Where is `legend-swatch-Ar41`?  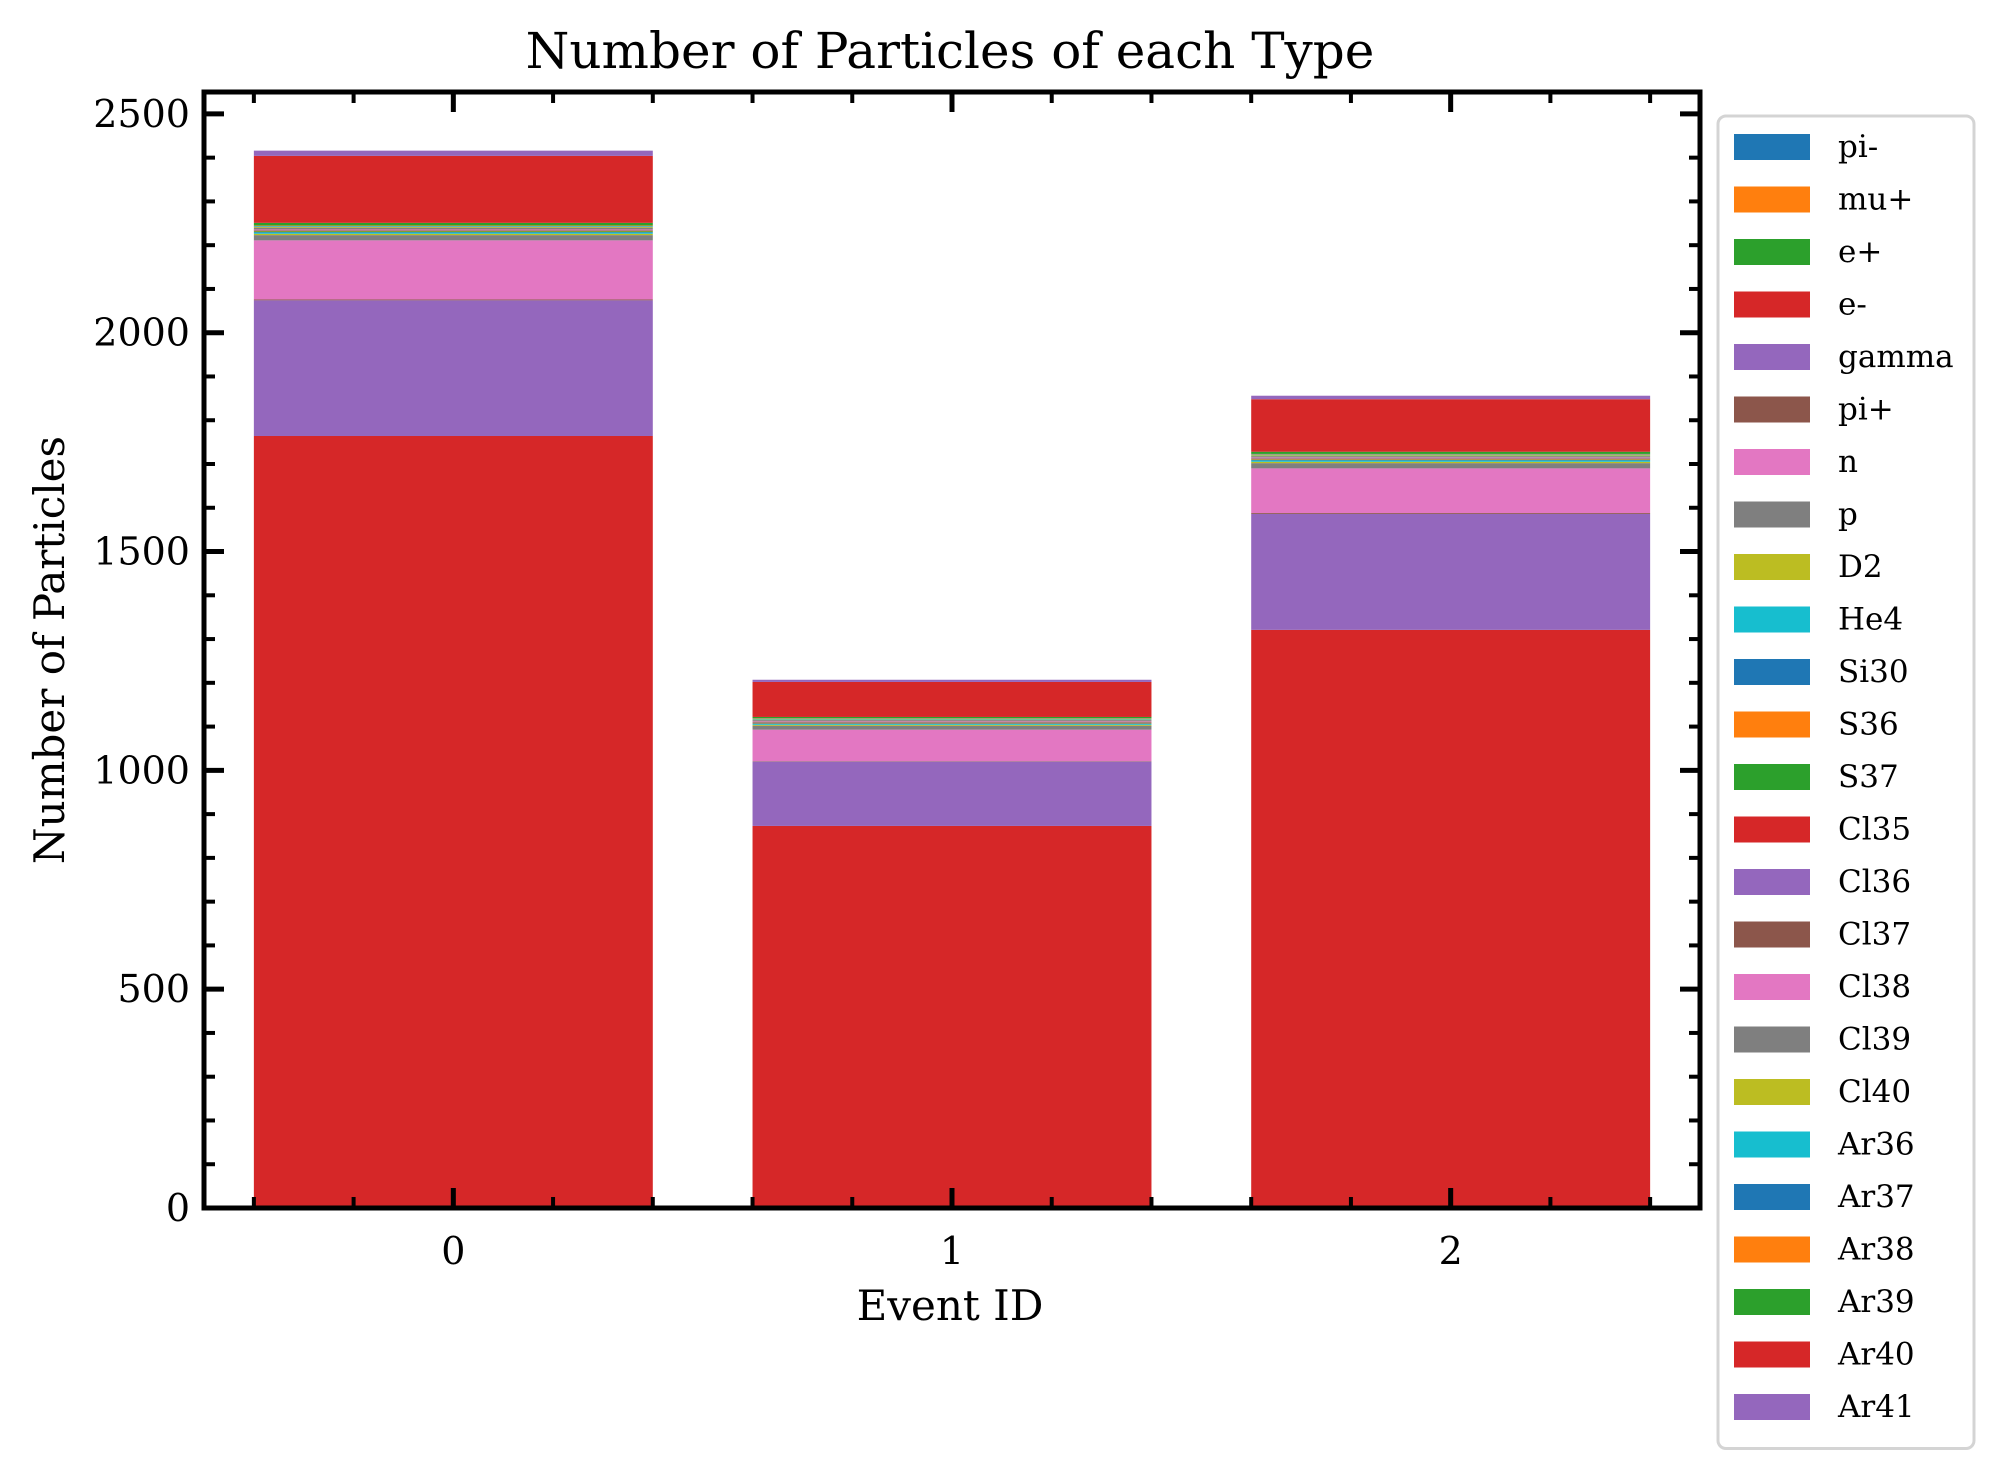 legend-swatch-Ar41 is located at coordinates (1772, 1407).